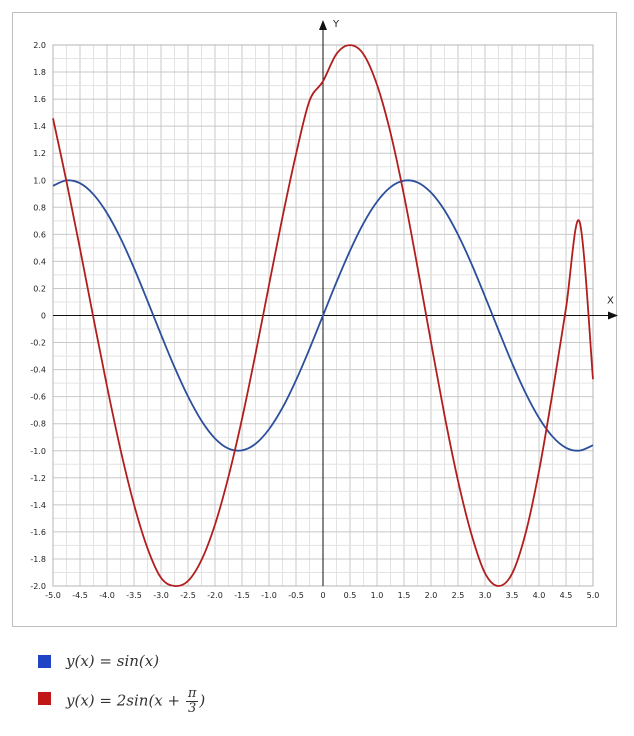 The width and height of the screenshot is (634, 736). What do you see at coordinates (43, 316) in the screenshot?
I see `y-tick-label: 0` at bounding box center [43, 316].